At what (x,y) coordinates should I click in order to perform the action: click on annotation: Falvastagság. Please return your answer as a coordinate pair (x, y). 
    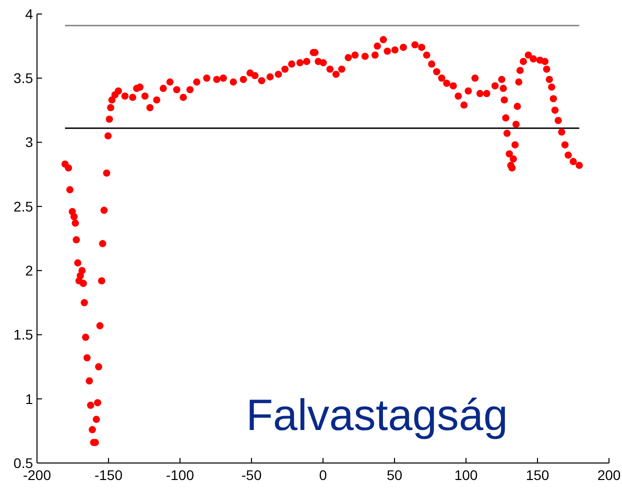
    Looking at the image, I should click on (377, 415).